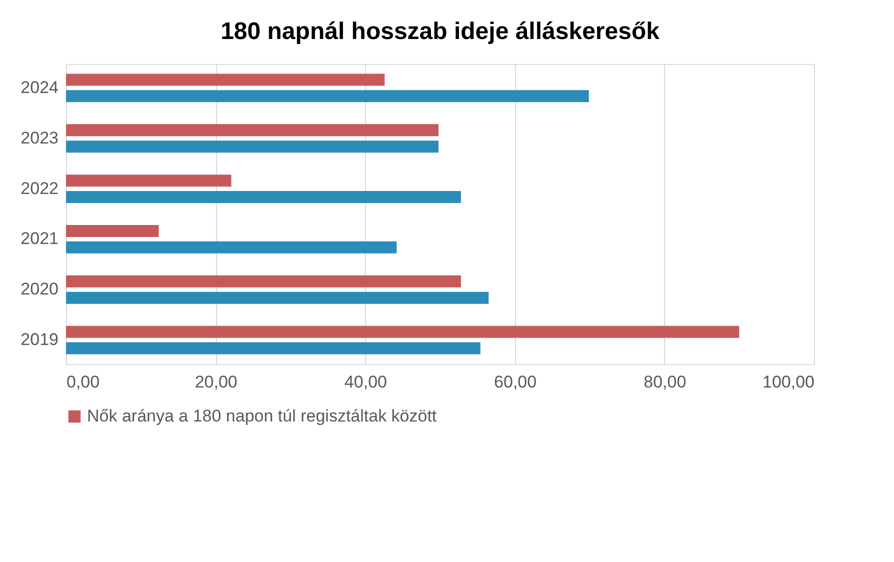 This screenshot has width=894, height=562. I want to click on y-tick-label: 2022, so click(39, 188).